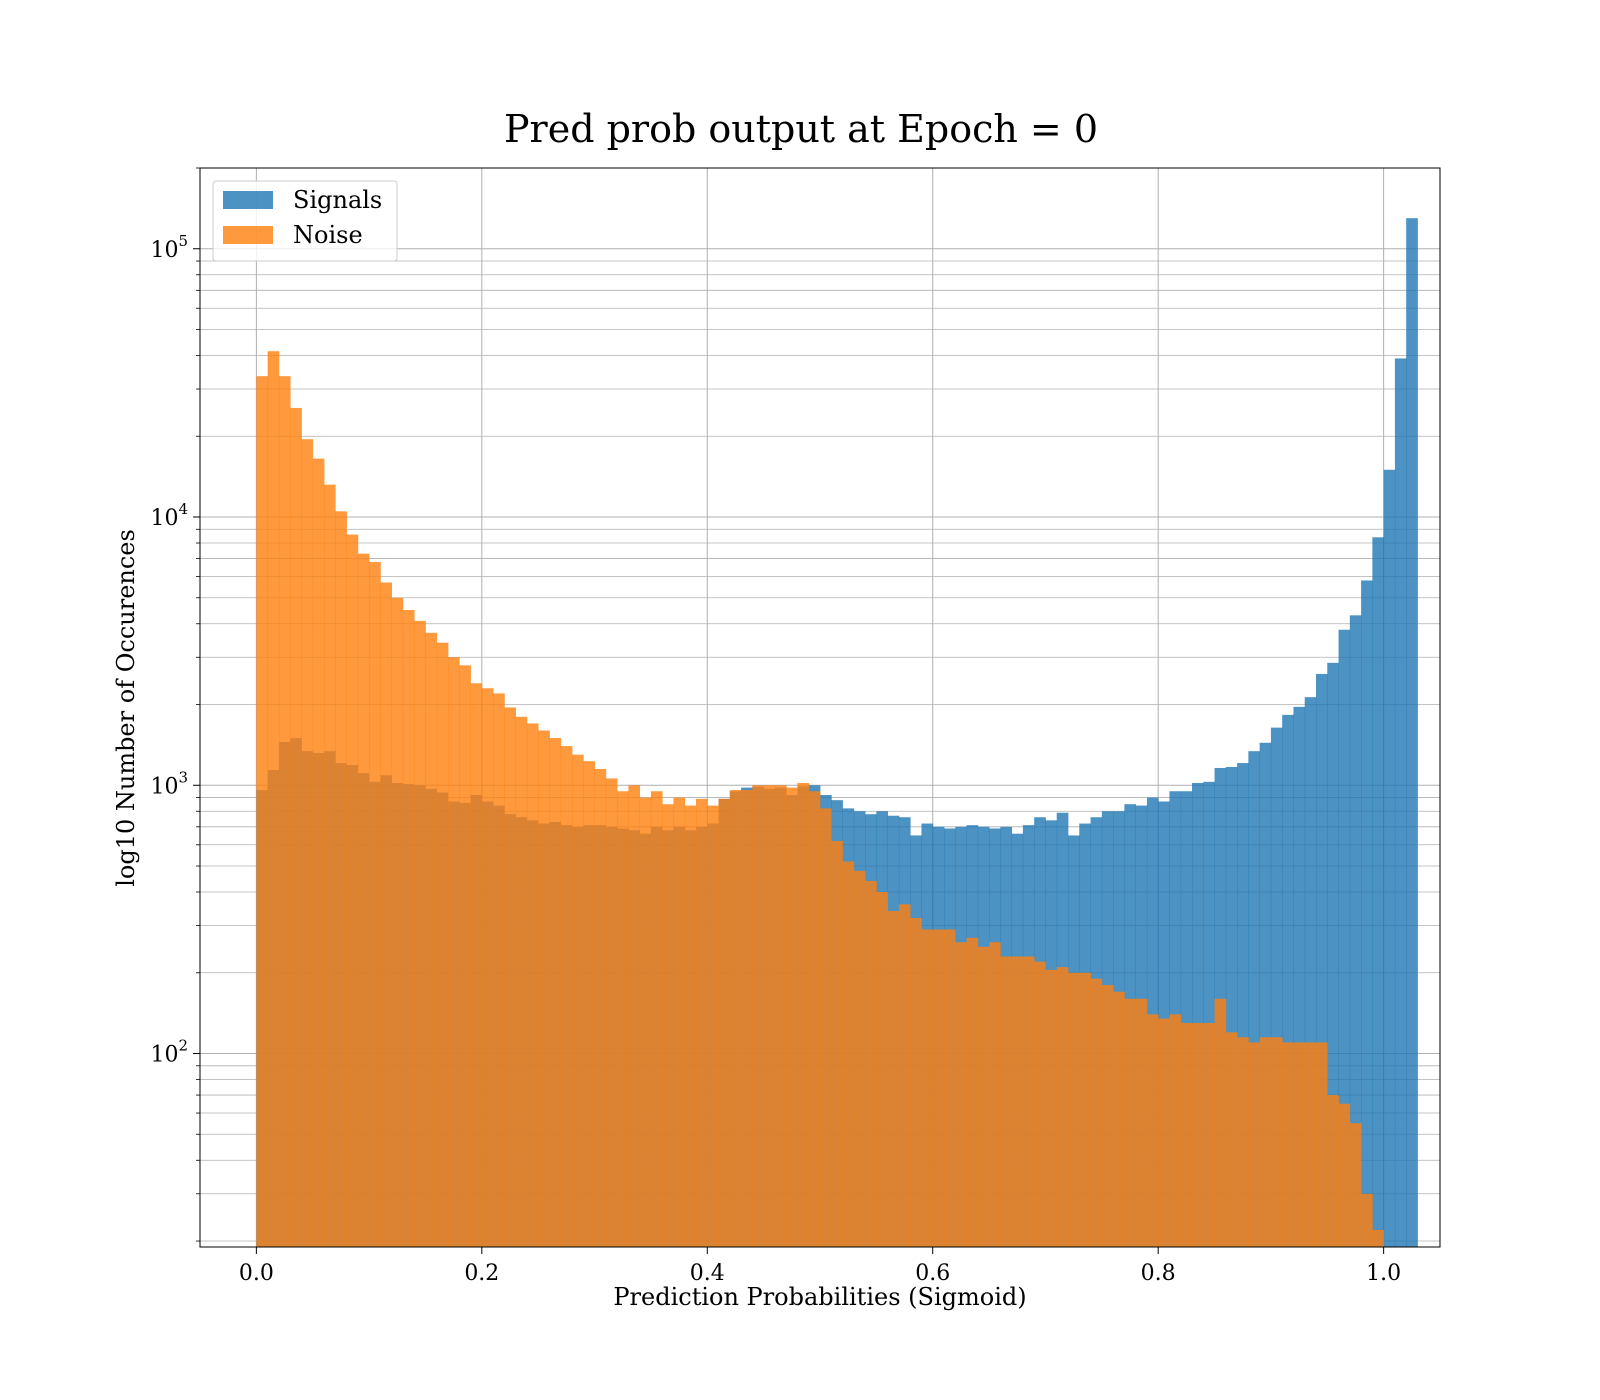 This screenshot has height=1400, width=1600. I want to click on x-axis-label: Prediction Probabilities (Sigmoid), so click(819, 1297).